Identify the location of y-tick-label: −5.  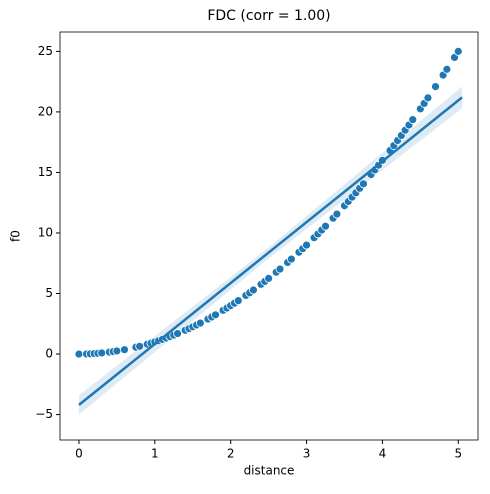
(44, 414).